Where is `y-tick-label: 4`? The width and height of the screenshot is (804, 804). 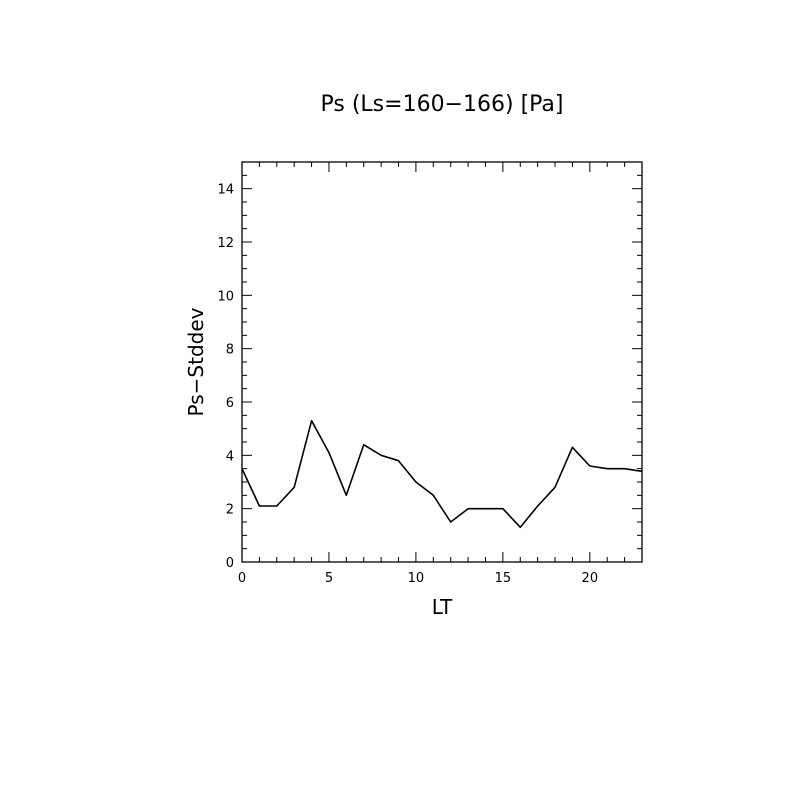 y-tick-label: 4 is located at coordinates (230, 456).